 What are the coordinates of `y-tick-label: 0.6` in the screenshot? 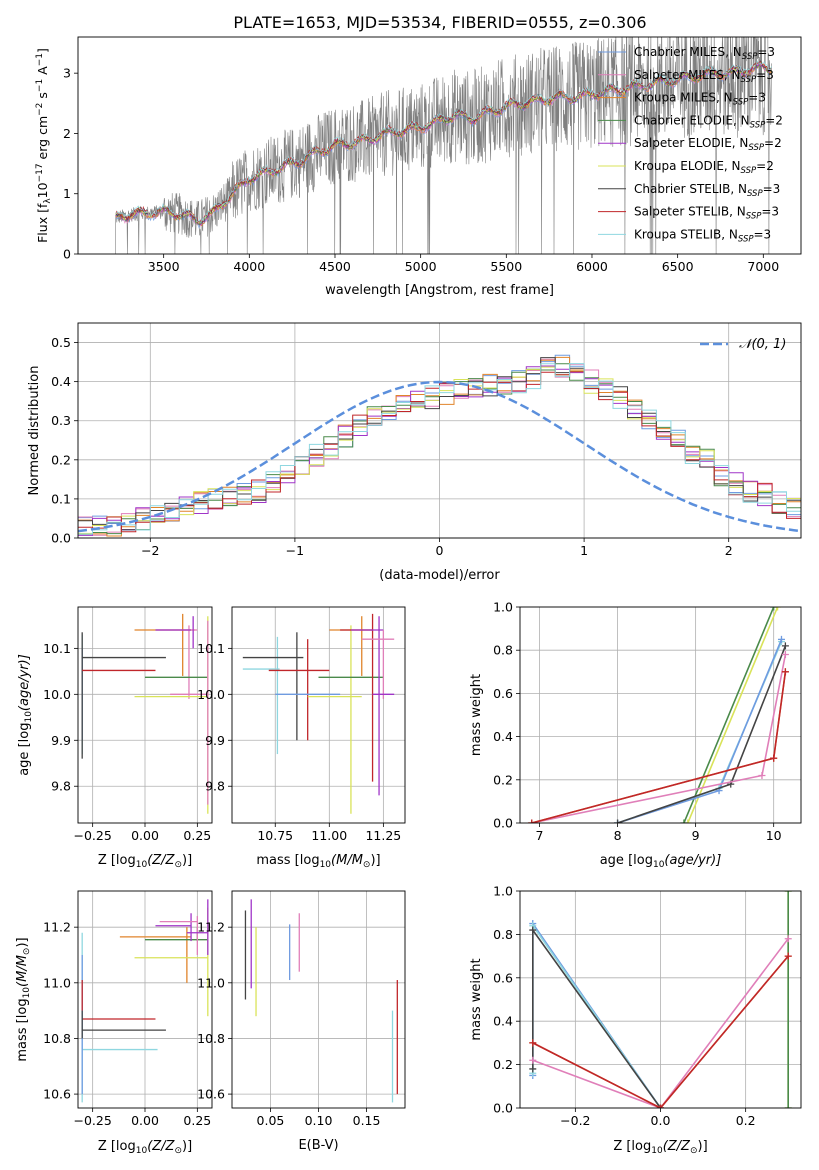 It's located at (503, 693).